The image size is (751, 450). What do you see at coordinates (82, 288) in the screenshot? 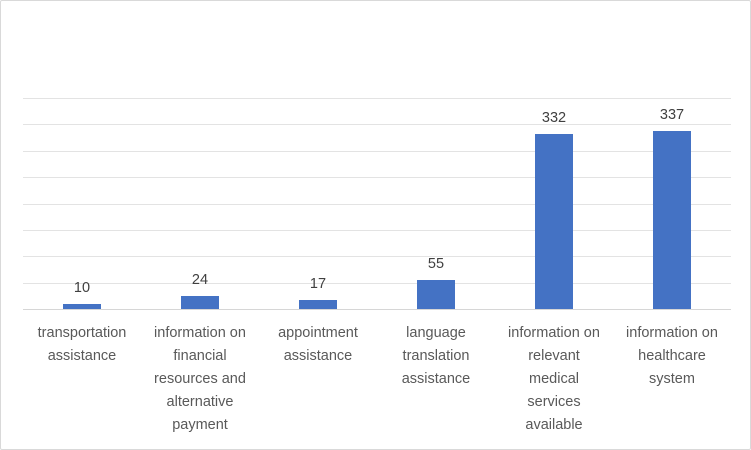
I see `bar-value-label: 10` at bounding box center [82, 288].